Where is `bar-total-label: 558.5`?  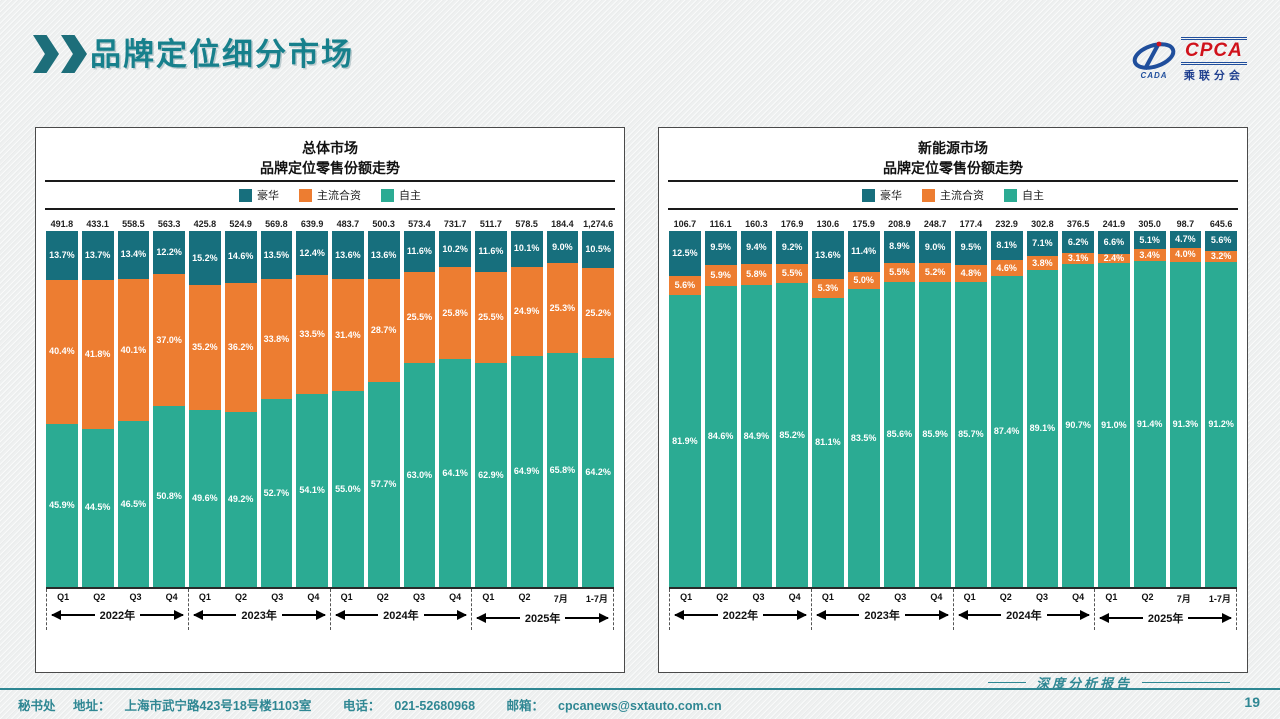 bar-total-label: 558.5 is located at coordinates (133, 224).